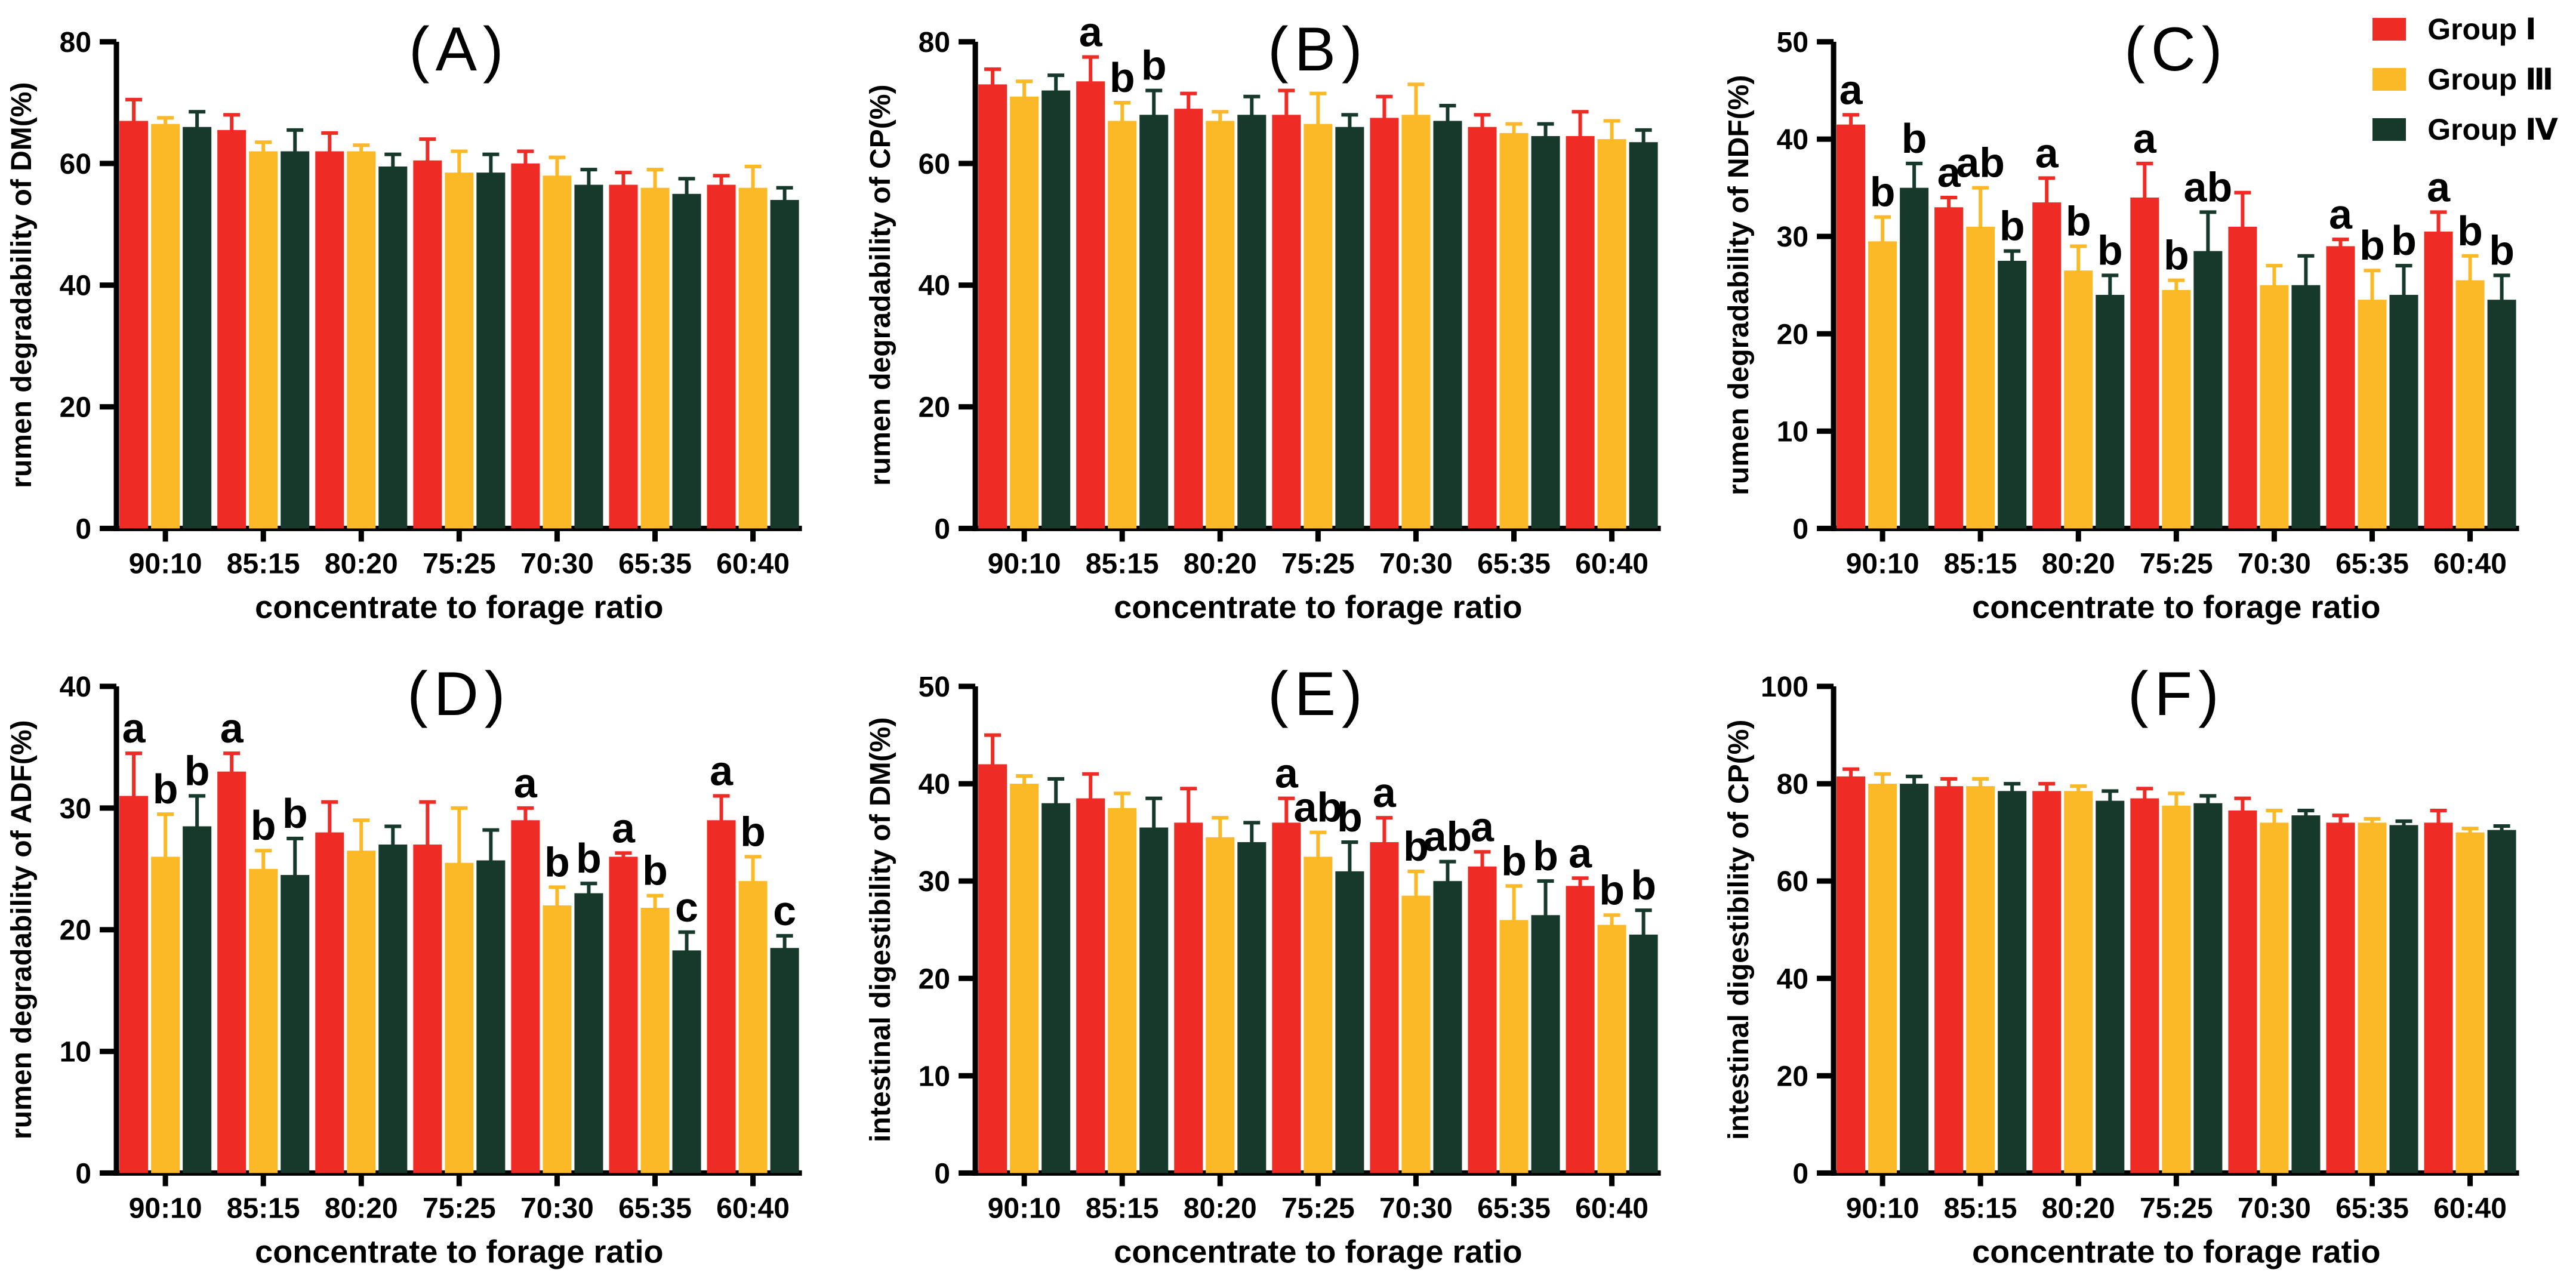 The width and height of the screenshot is (2576, 1288). I want to click on panel-title: (D), so click(459, 694).